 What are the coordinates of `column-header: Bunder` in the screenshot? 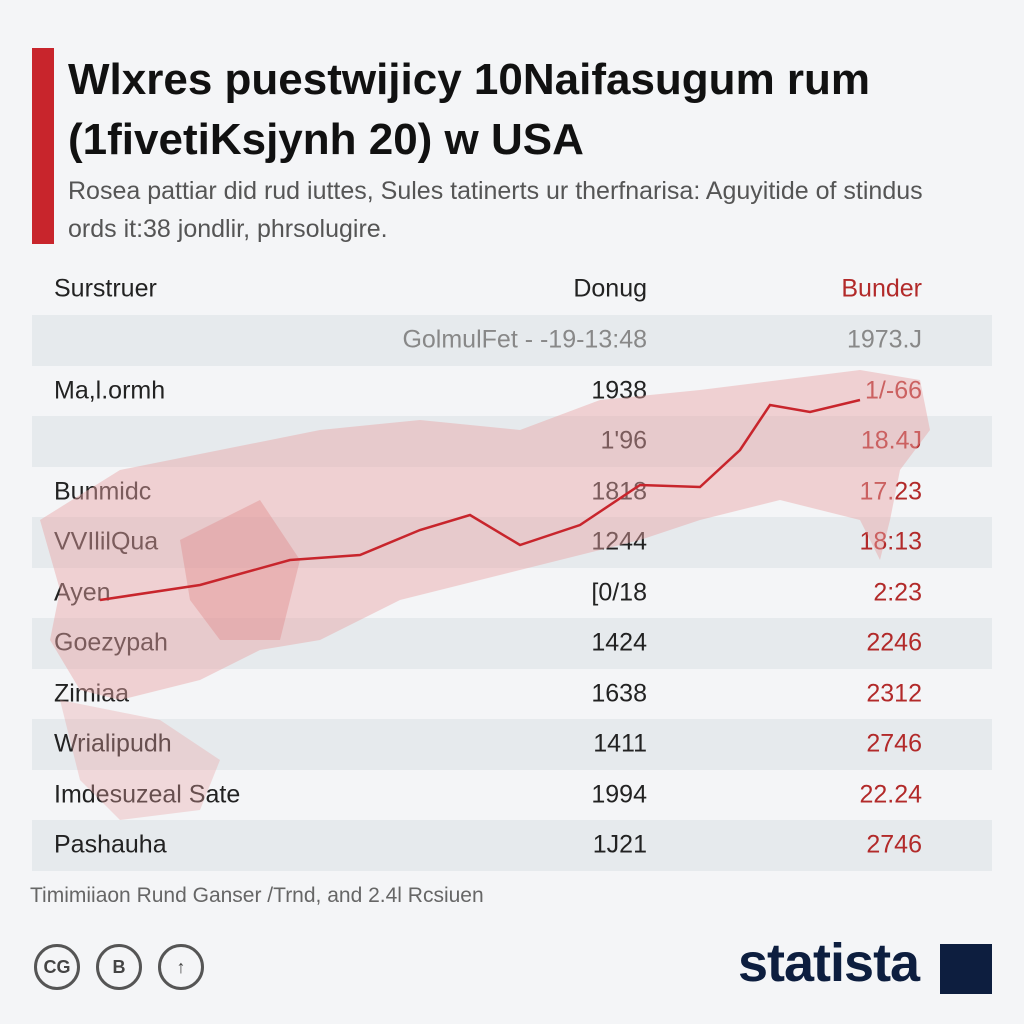 It's located at (881, 288).